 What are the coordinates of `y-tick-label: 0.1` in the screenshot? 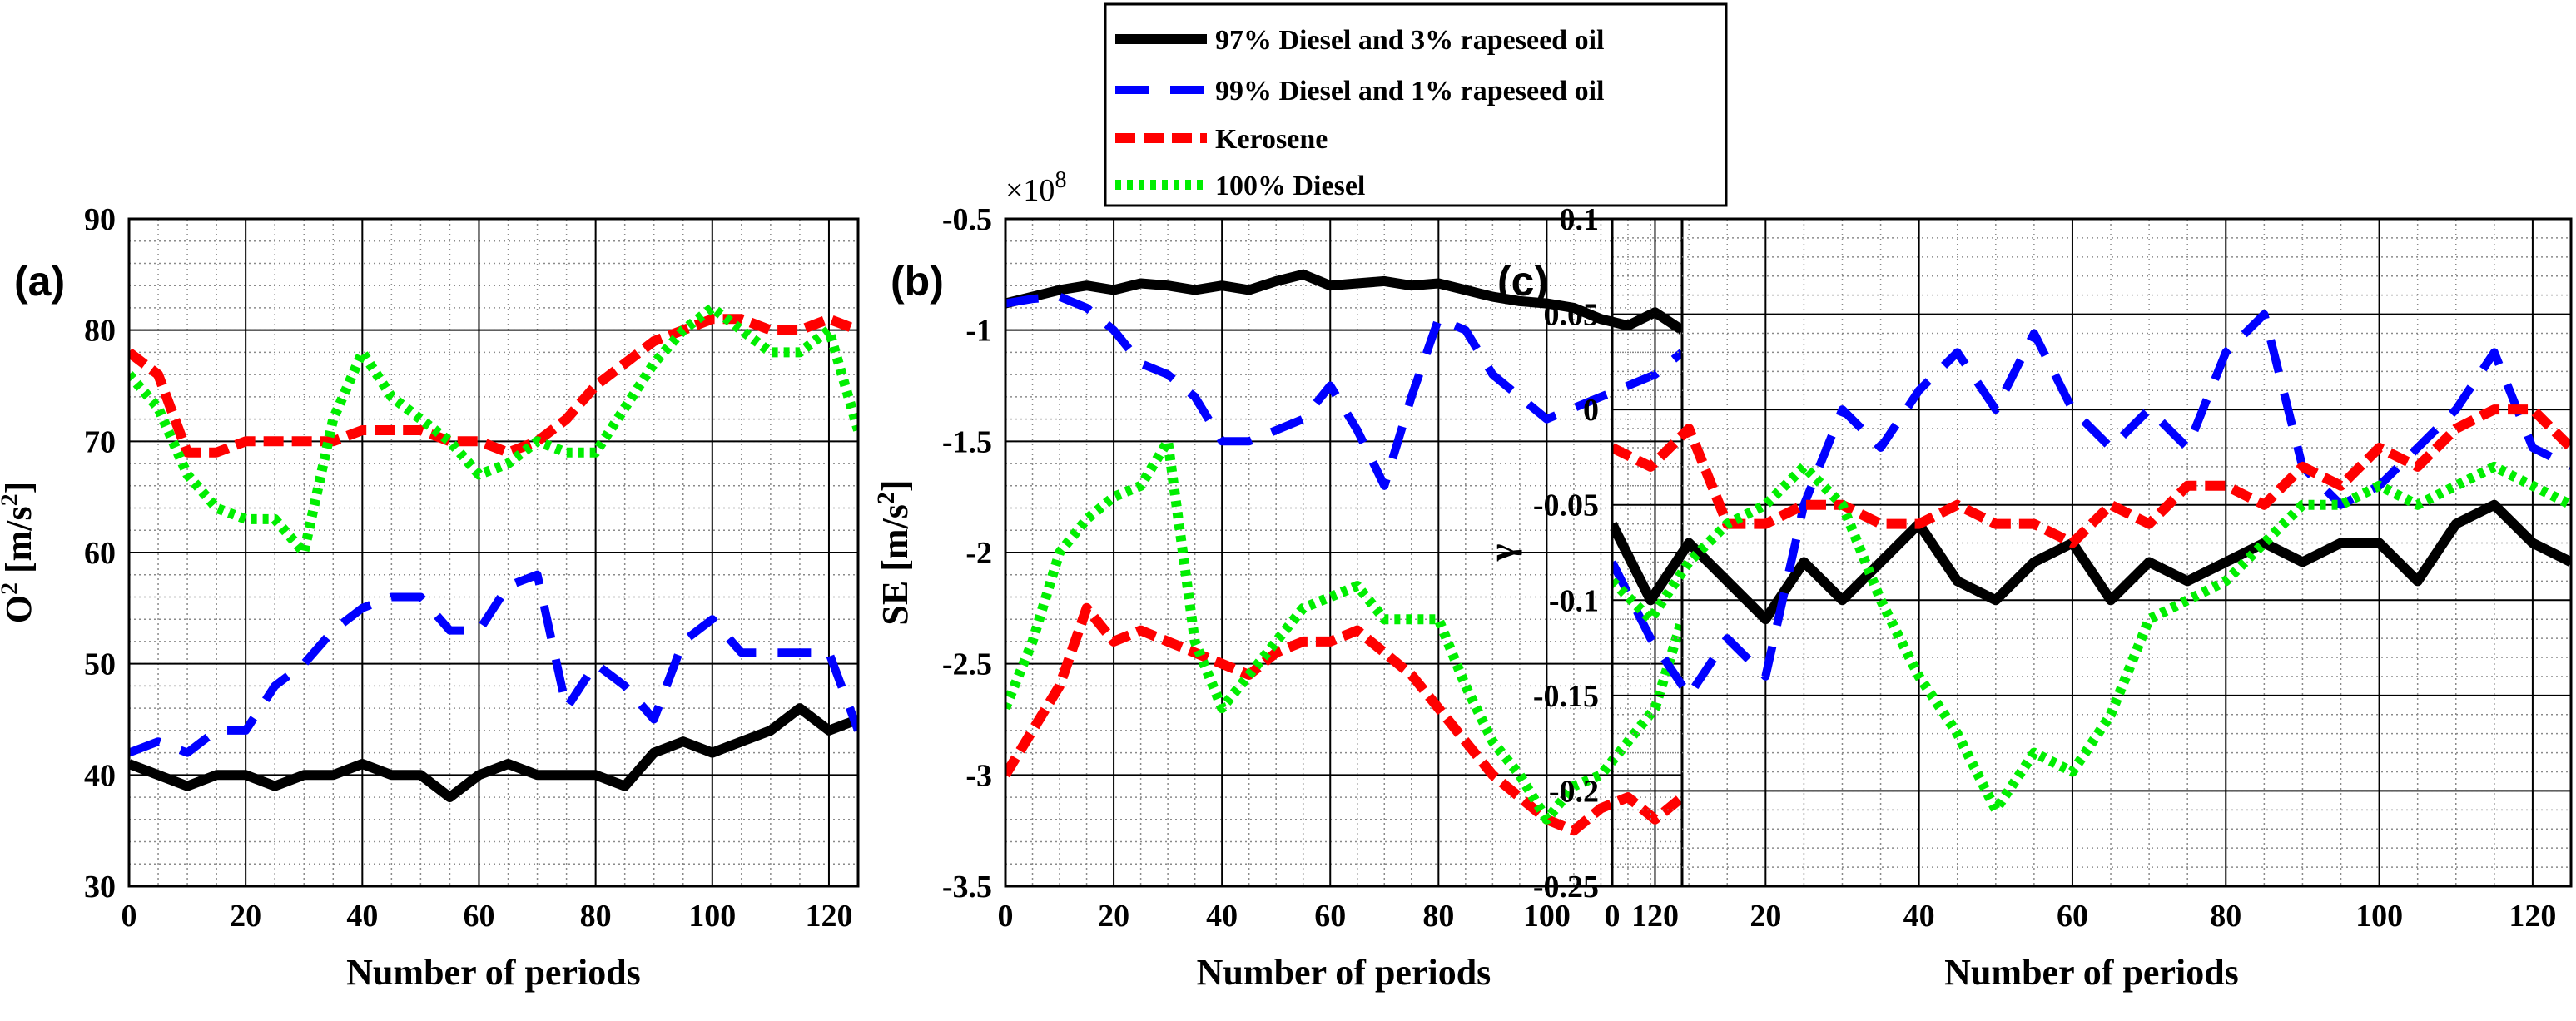 It's located at (1580, 219).